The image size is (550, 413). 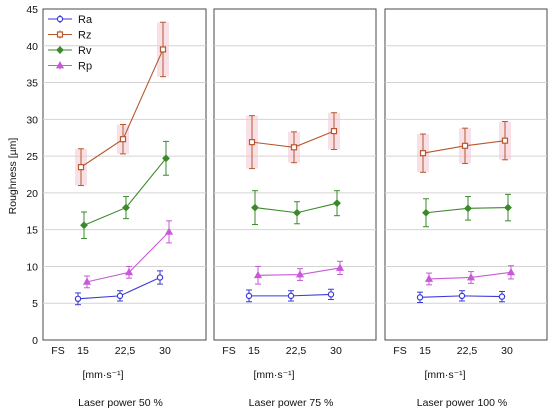 What do you see at coordinates (70, 20) in the screenshot?
I see `legend-item-ra: Ra` at bounding box center [70, 20].